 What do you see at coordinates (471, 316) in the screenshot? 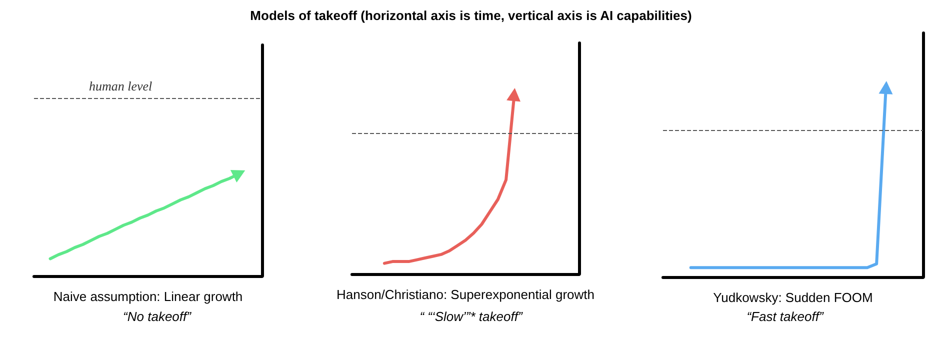
I see `text: “ “‘Slow’”* takeoff”` at bounding box center [471, 316].